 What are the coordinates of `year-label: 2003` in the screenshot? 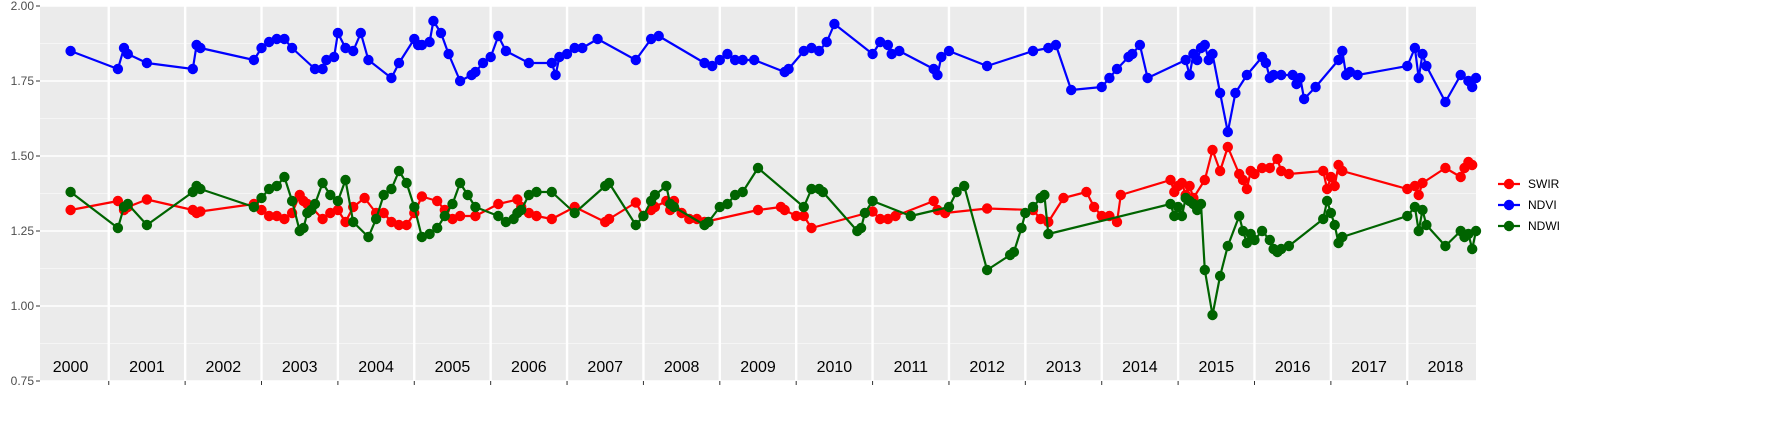 It's located at (300, 367).